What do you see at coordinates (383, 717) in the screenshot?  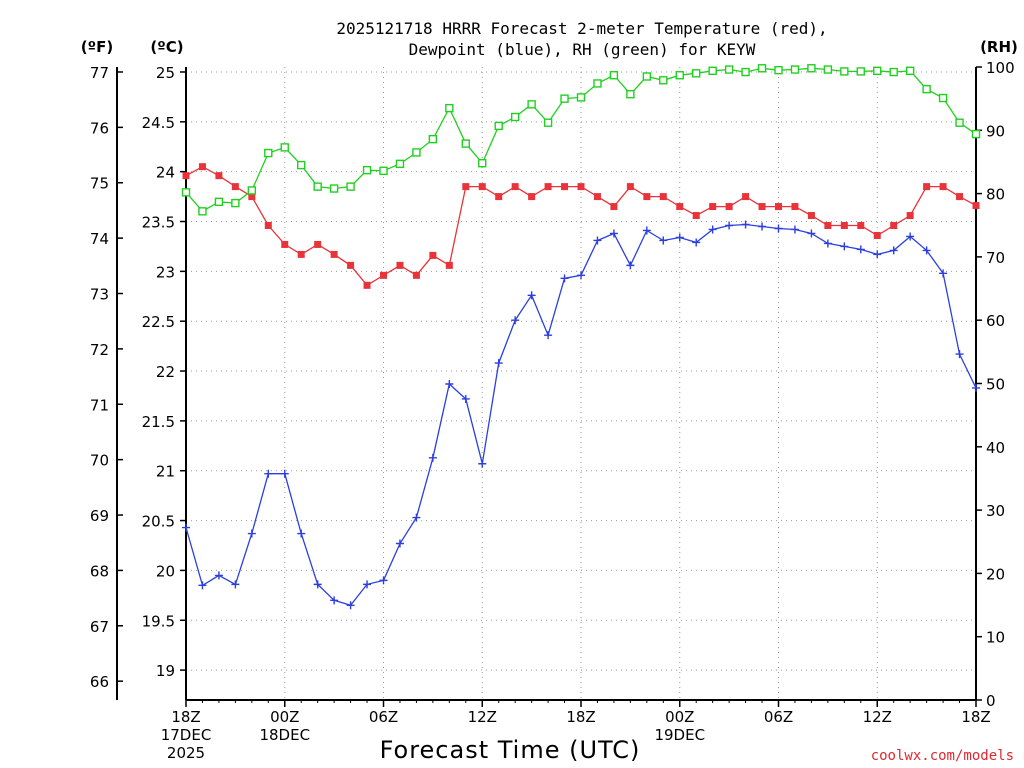 I see `time-tick-label: 06Z` at bounding box center [383, 717].